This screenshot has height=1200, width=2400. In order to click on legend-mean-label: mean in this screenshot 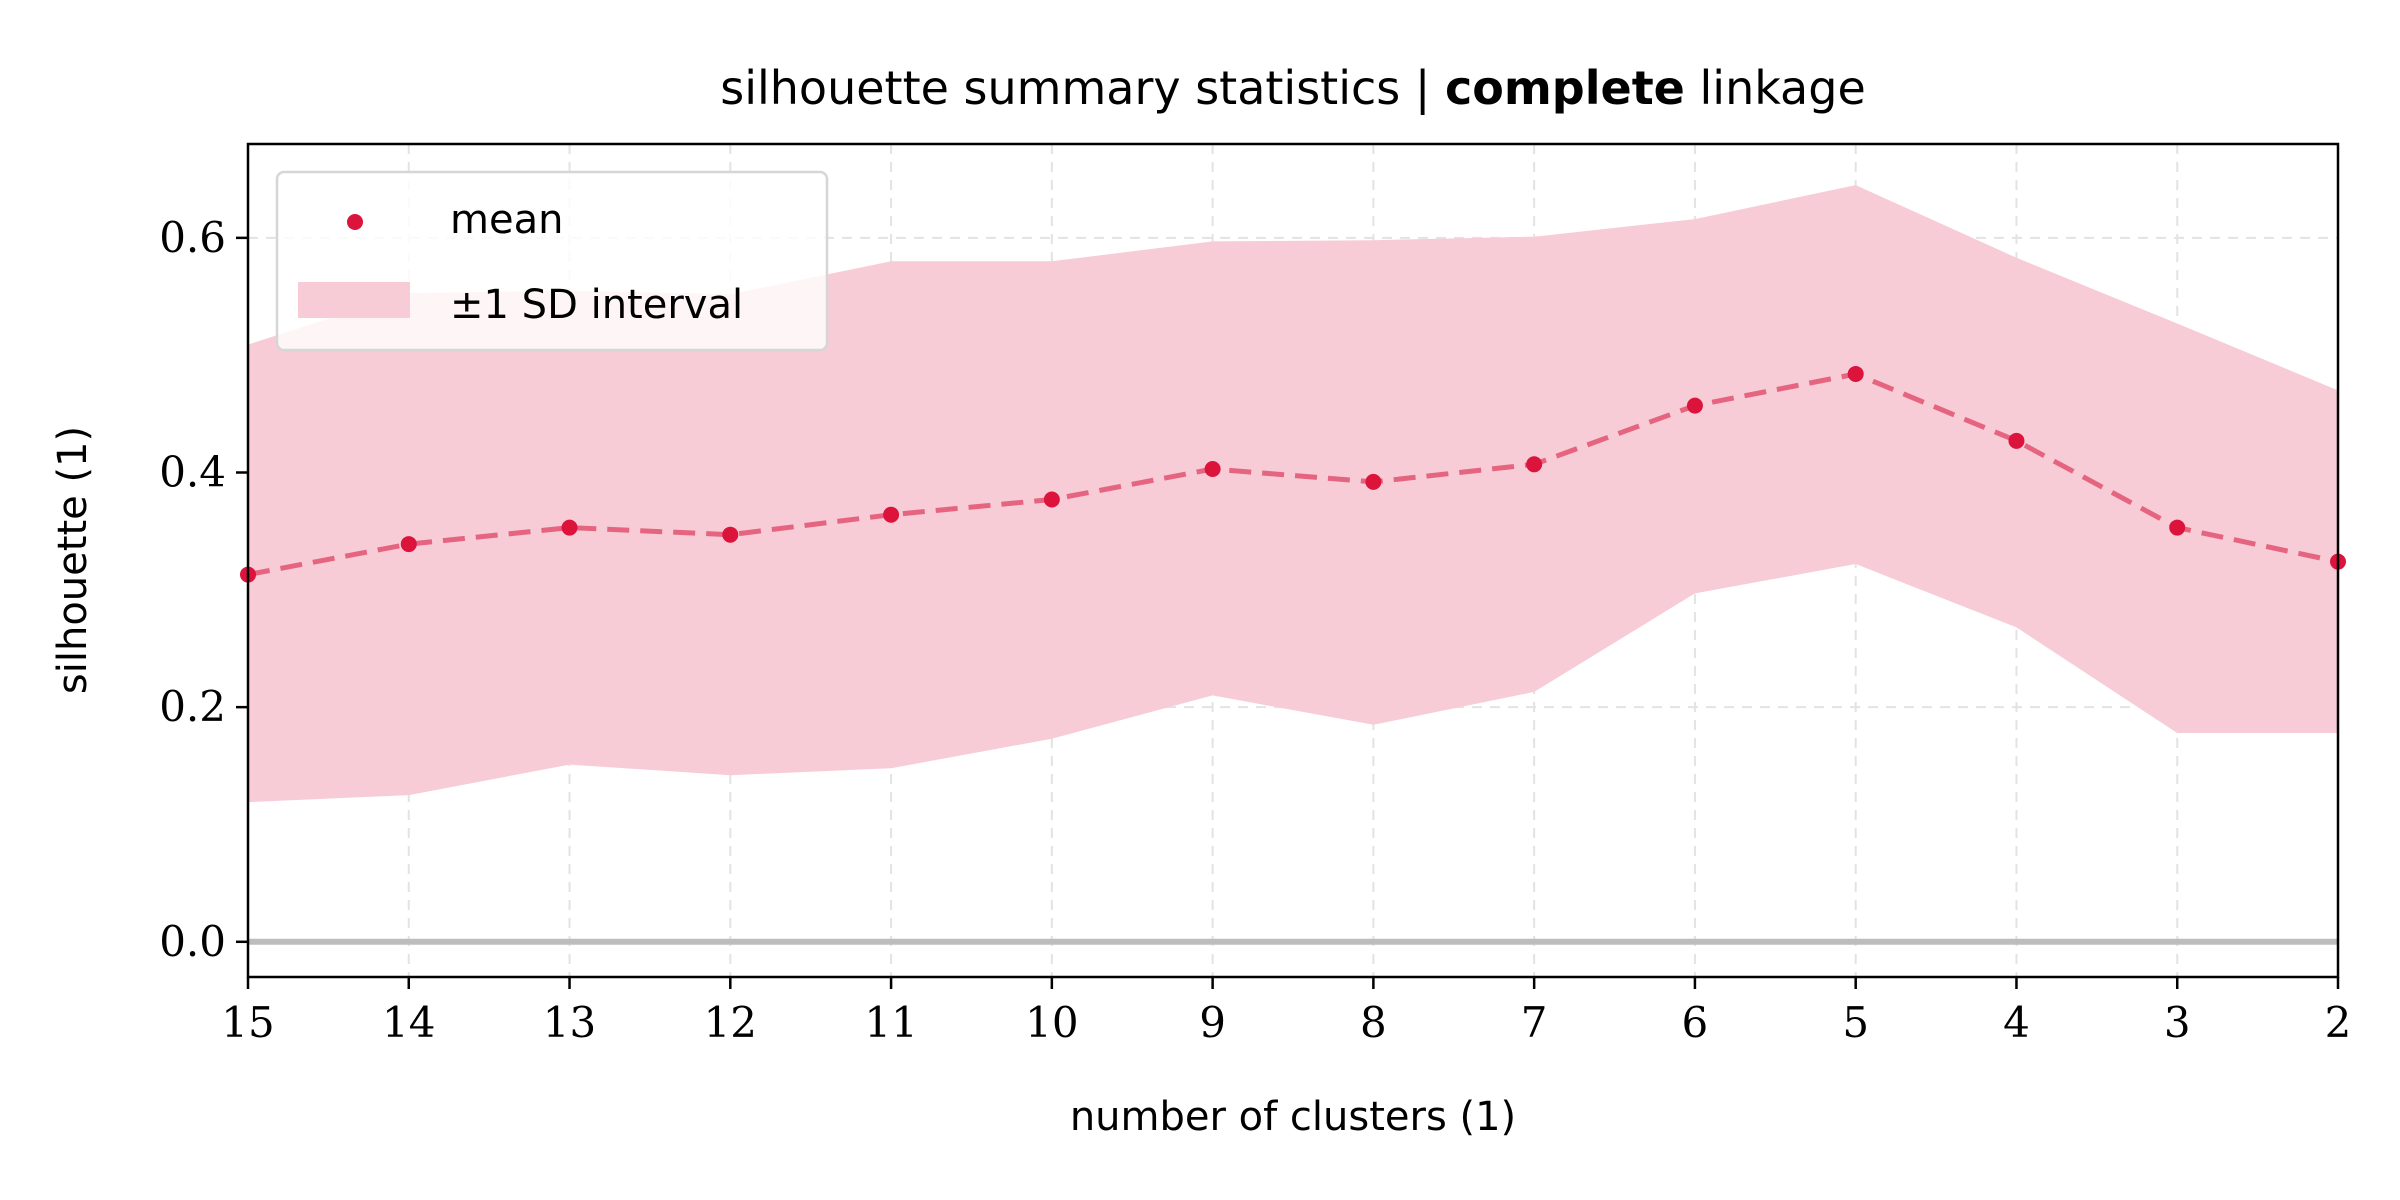, I will do `click(506, 220)`.